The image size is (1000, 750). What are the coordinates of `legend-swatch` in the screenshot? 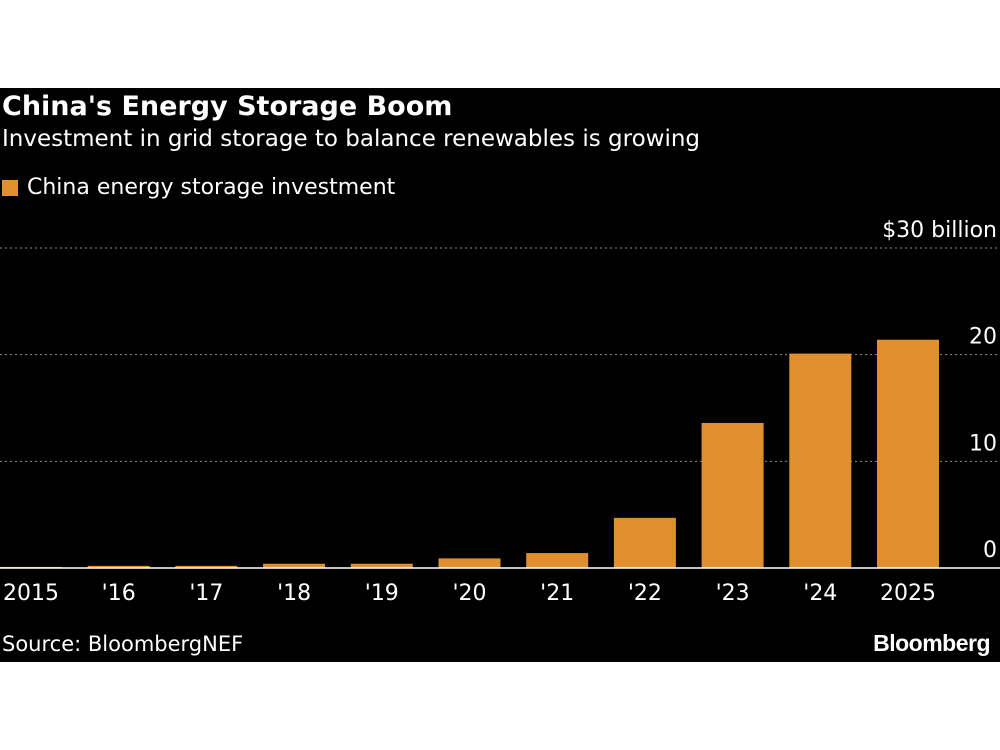 It's located at (10, 188).